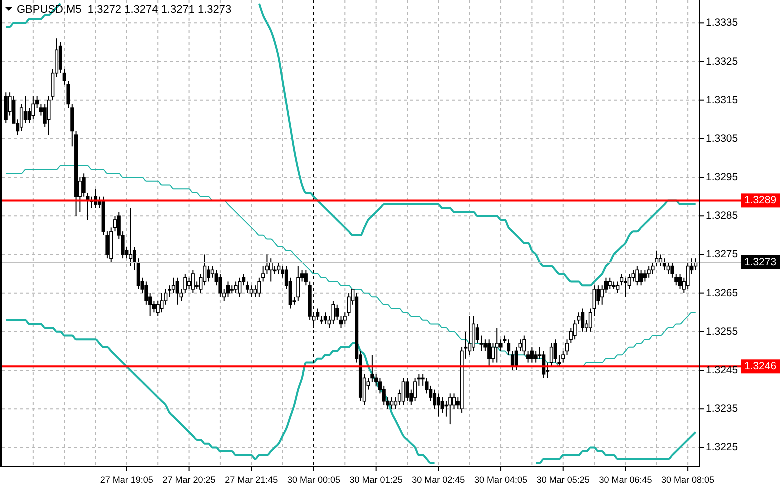  What do you see at coordinates (722, 409) in the screenshot?
I see `y-tick-label: 1.3235` at bounding box center [722, 409].